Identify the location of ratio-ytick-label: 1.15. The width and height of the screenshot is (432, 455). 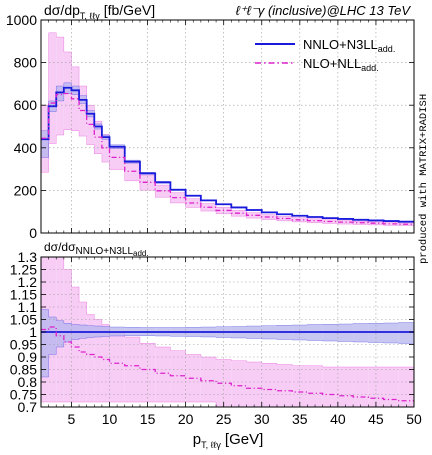
(23, 295).